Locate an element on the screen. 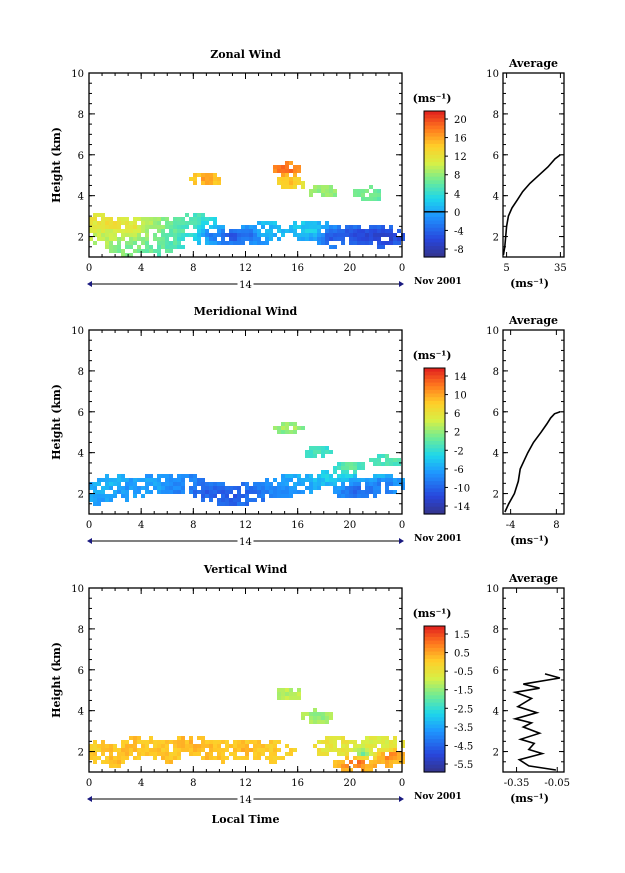 This screenshot has height=873, width=625. date-label: Nov 2001 is located at coordinates (438, 797).